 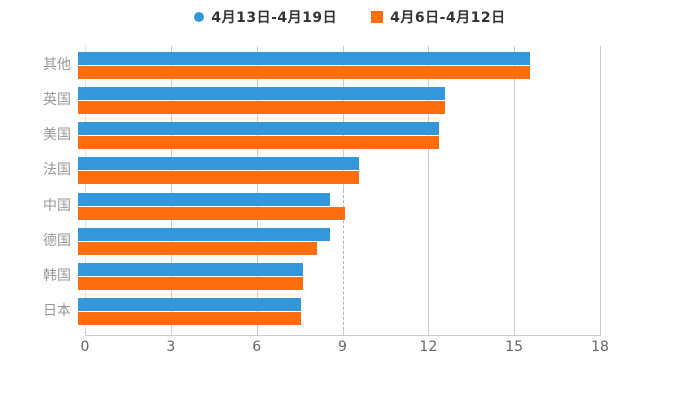 I want to click on bar-group-6: 韩国, so click(x=300, y=276).